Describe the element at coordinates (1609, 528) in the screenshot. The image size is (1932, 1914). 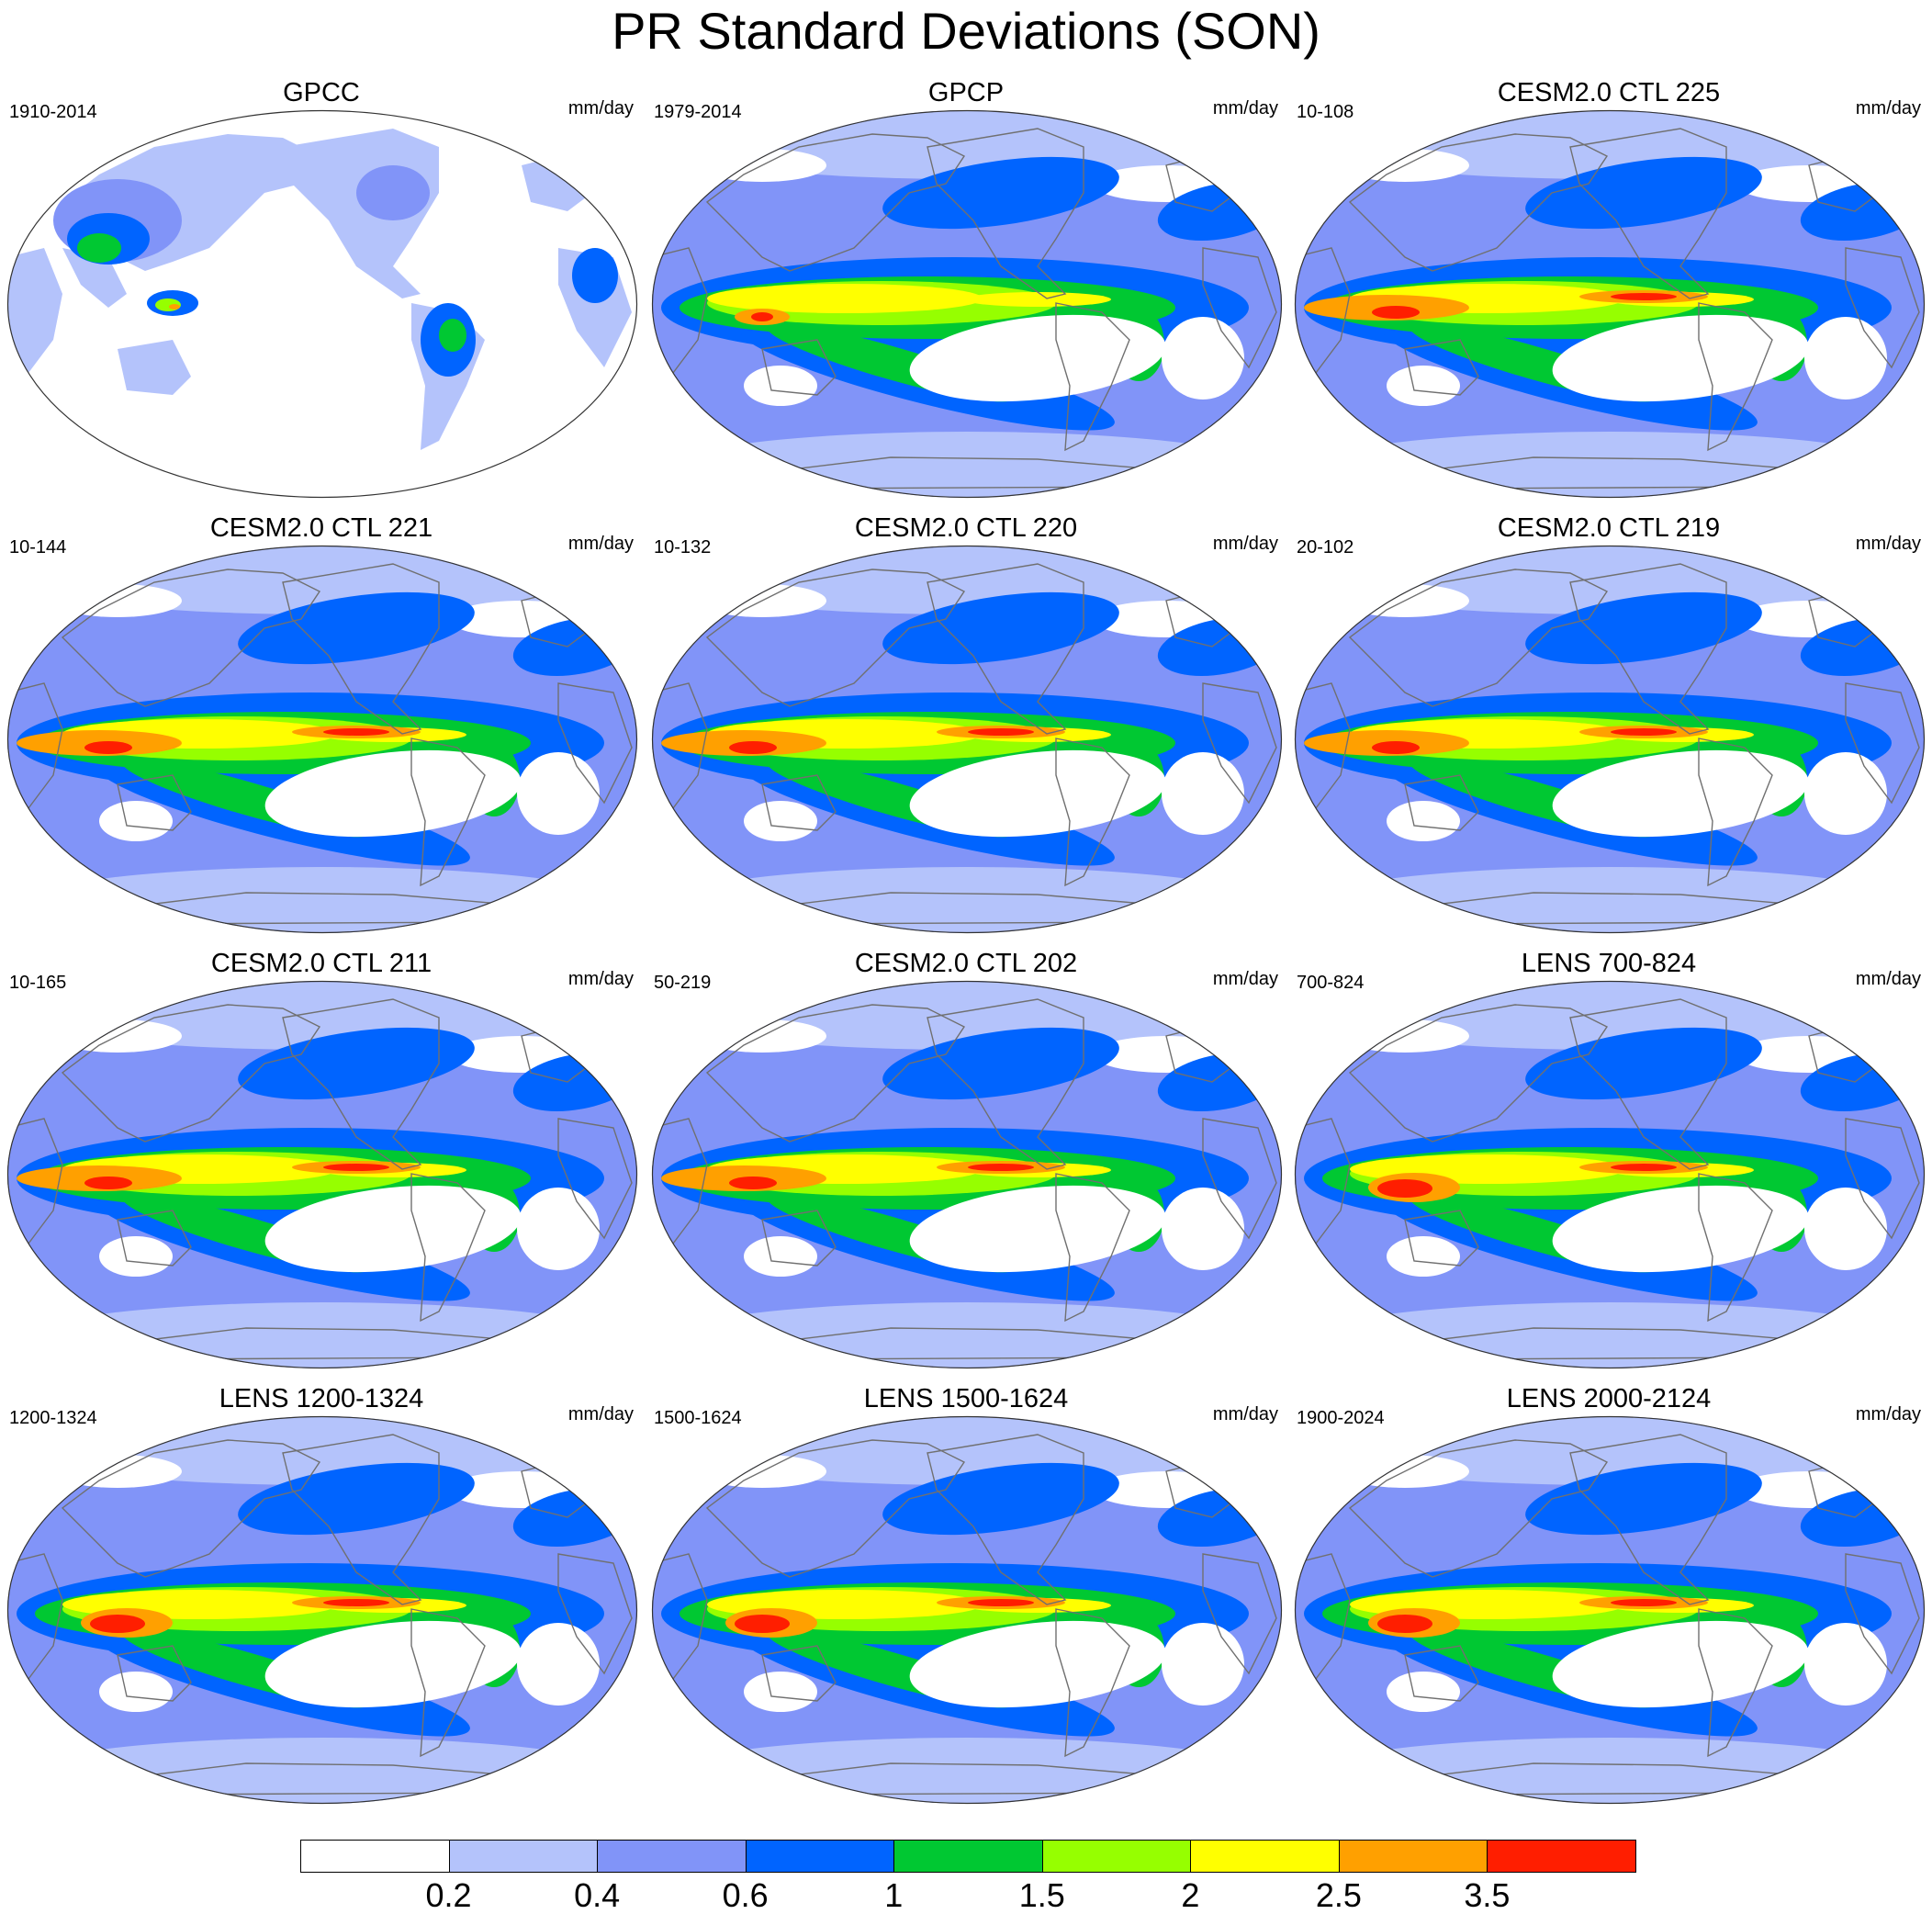
I see `panel-title: CESM2.0 CTL 219` at that location.